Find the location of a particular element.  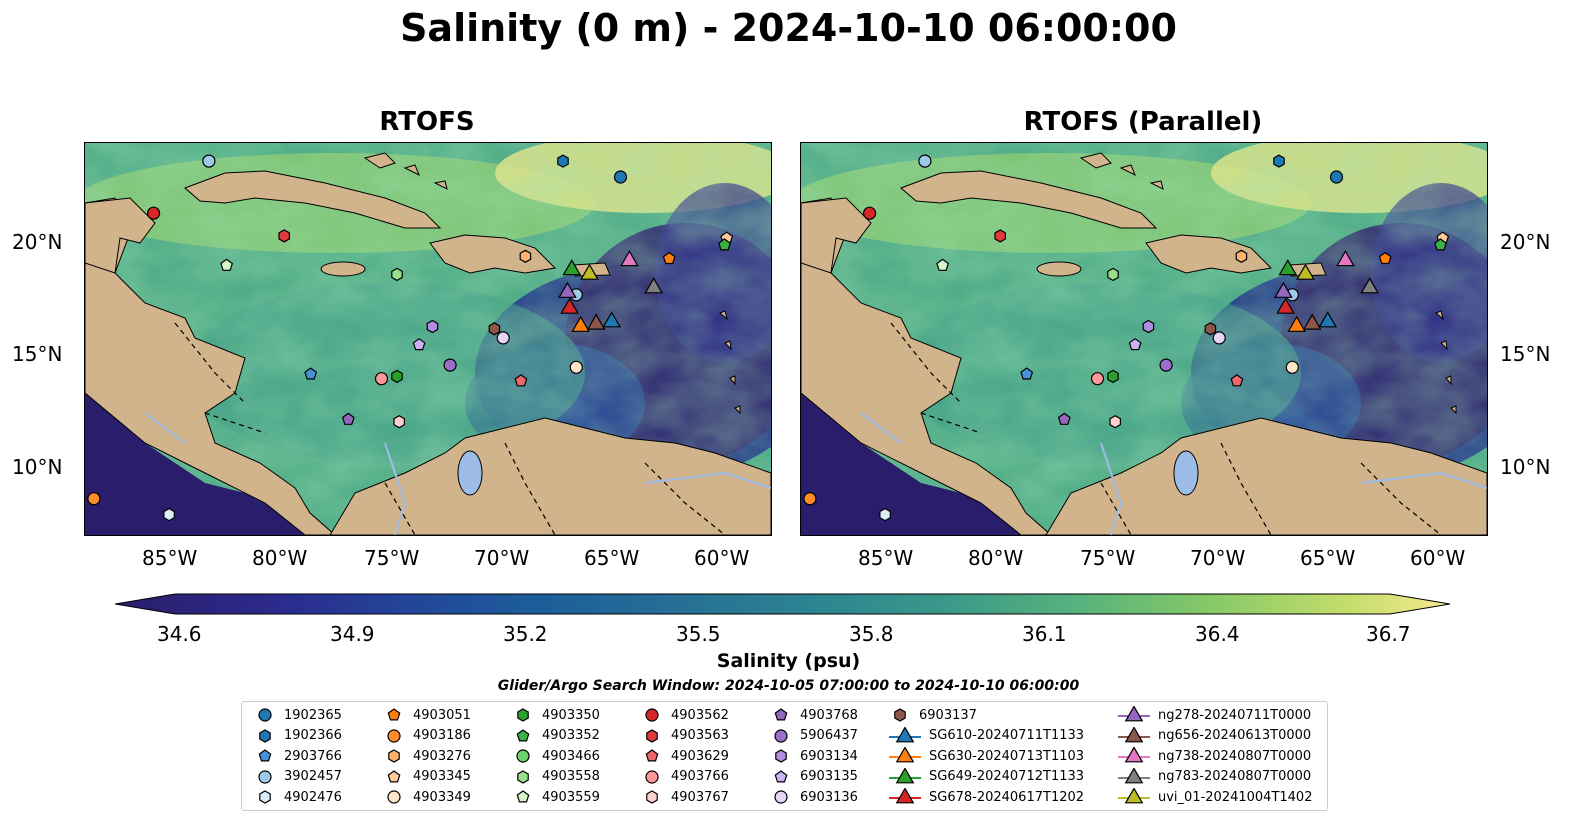

colorbar is located at coordinates (783, 604).